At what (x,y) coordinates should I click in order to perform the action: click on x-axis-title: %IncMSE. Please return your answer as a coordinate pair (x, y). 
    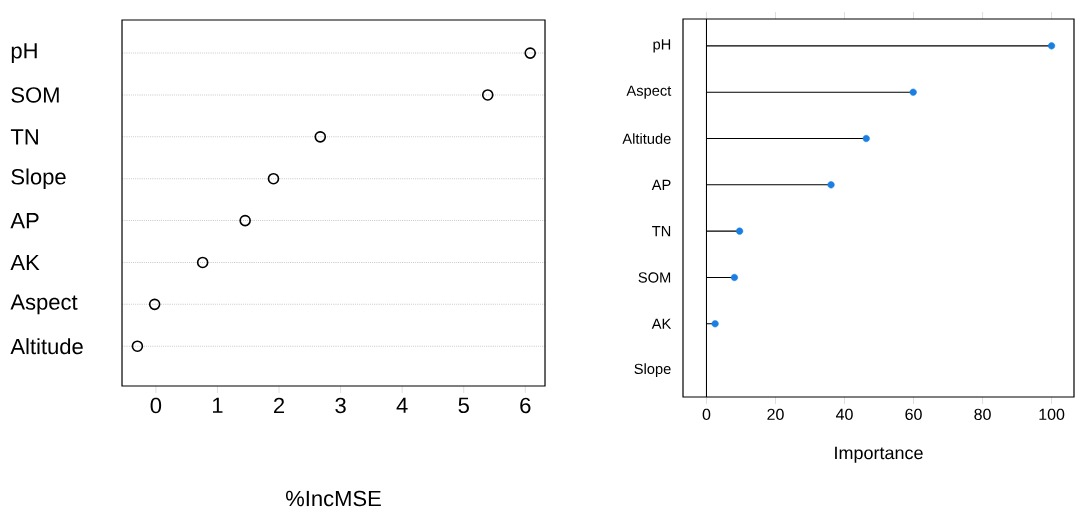
    Looking at the image, I should click on (333, 498).